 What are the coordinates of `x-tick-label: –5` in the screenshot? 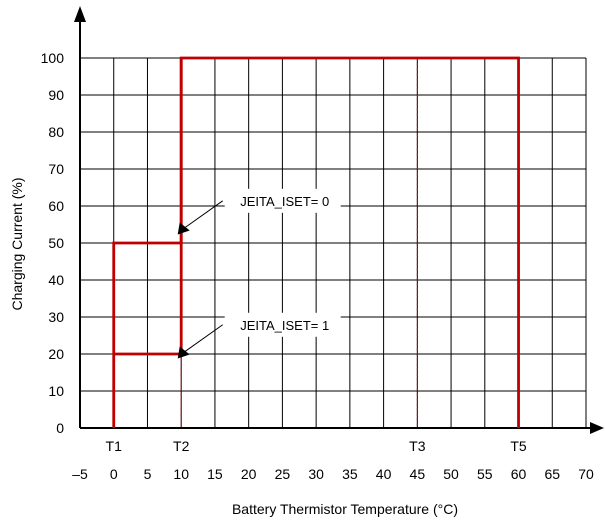 It's located at (80, 474).